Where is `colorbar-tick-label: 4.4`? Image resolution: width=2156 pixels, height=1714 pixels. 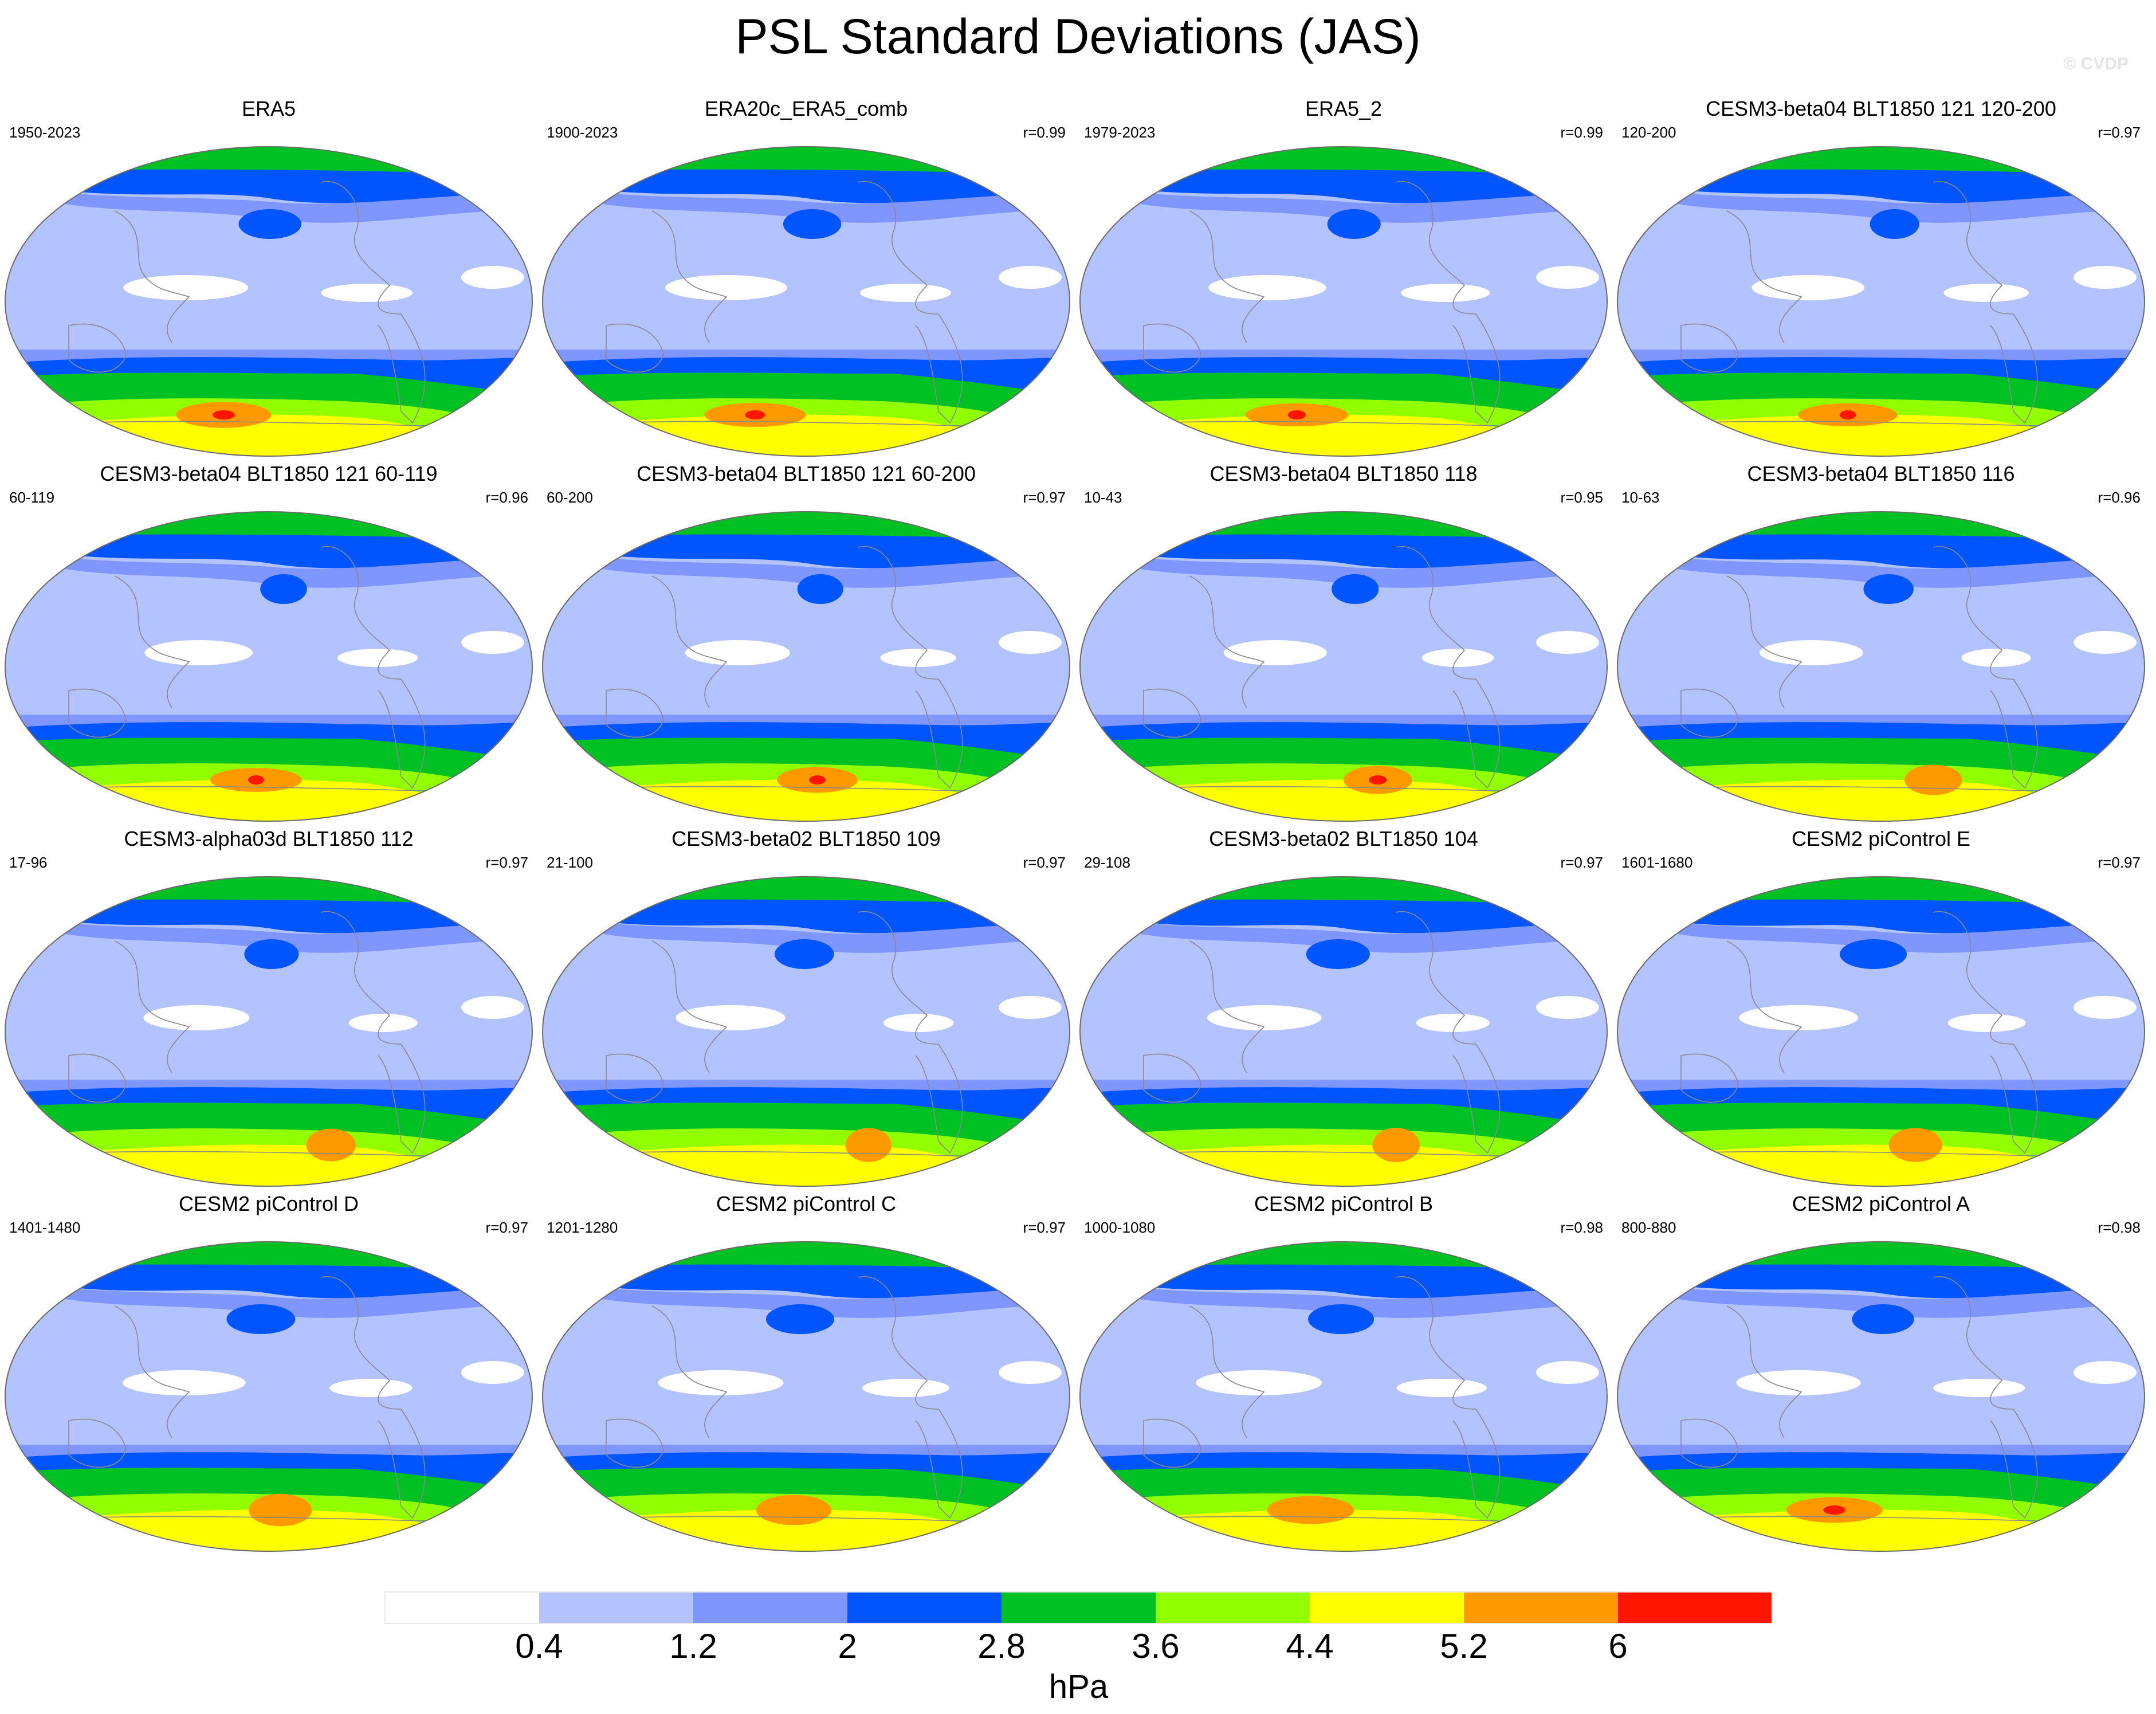
colorbar-tick-label: 4.4 is located at coordinates (1309, 1646).